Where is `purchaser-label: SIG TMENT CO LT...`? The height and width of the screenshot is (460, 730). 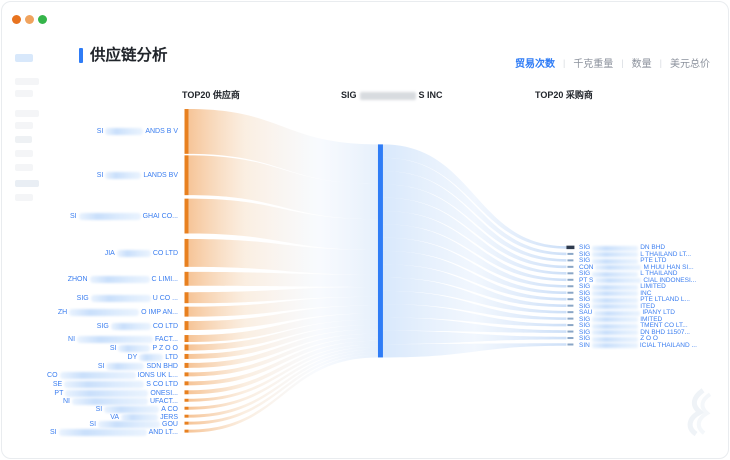 purchaser-label: SIG TMENT CO LT... is located at coordinates (633, 326).